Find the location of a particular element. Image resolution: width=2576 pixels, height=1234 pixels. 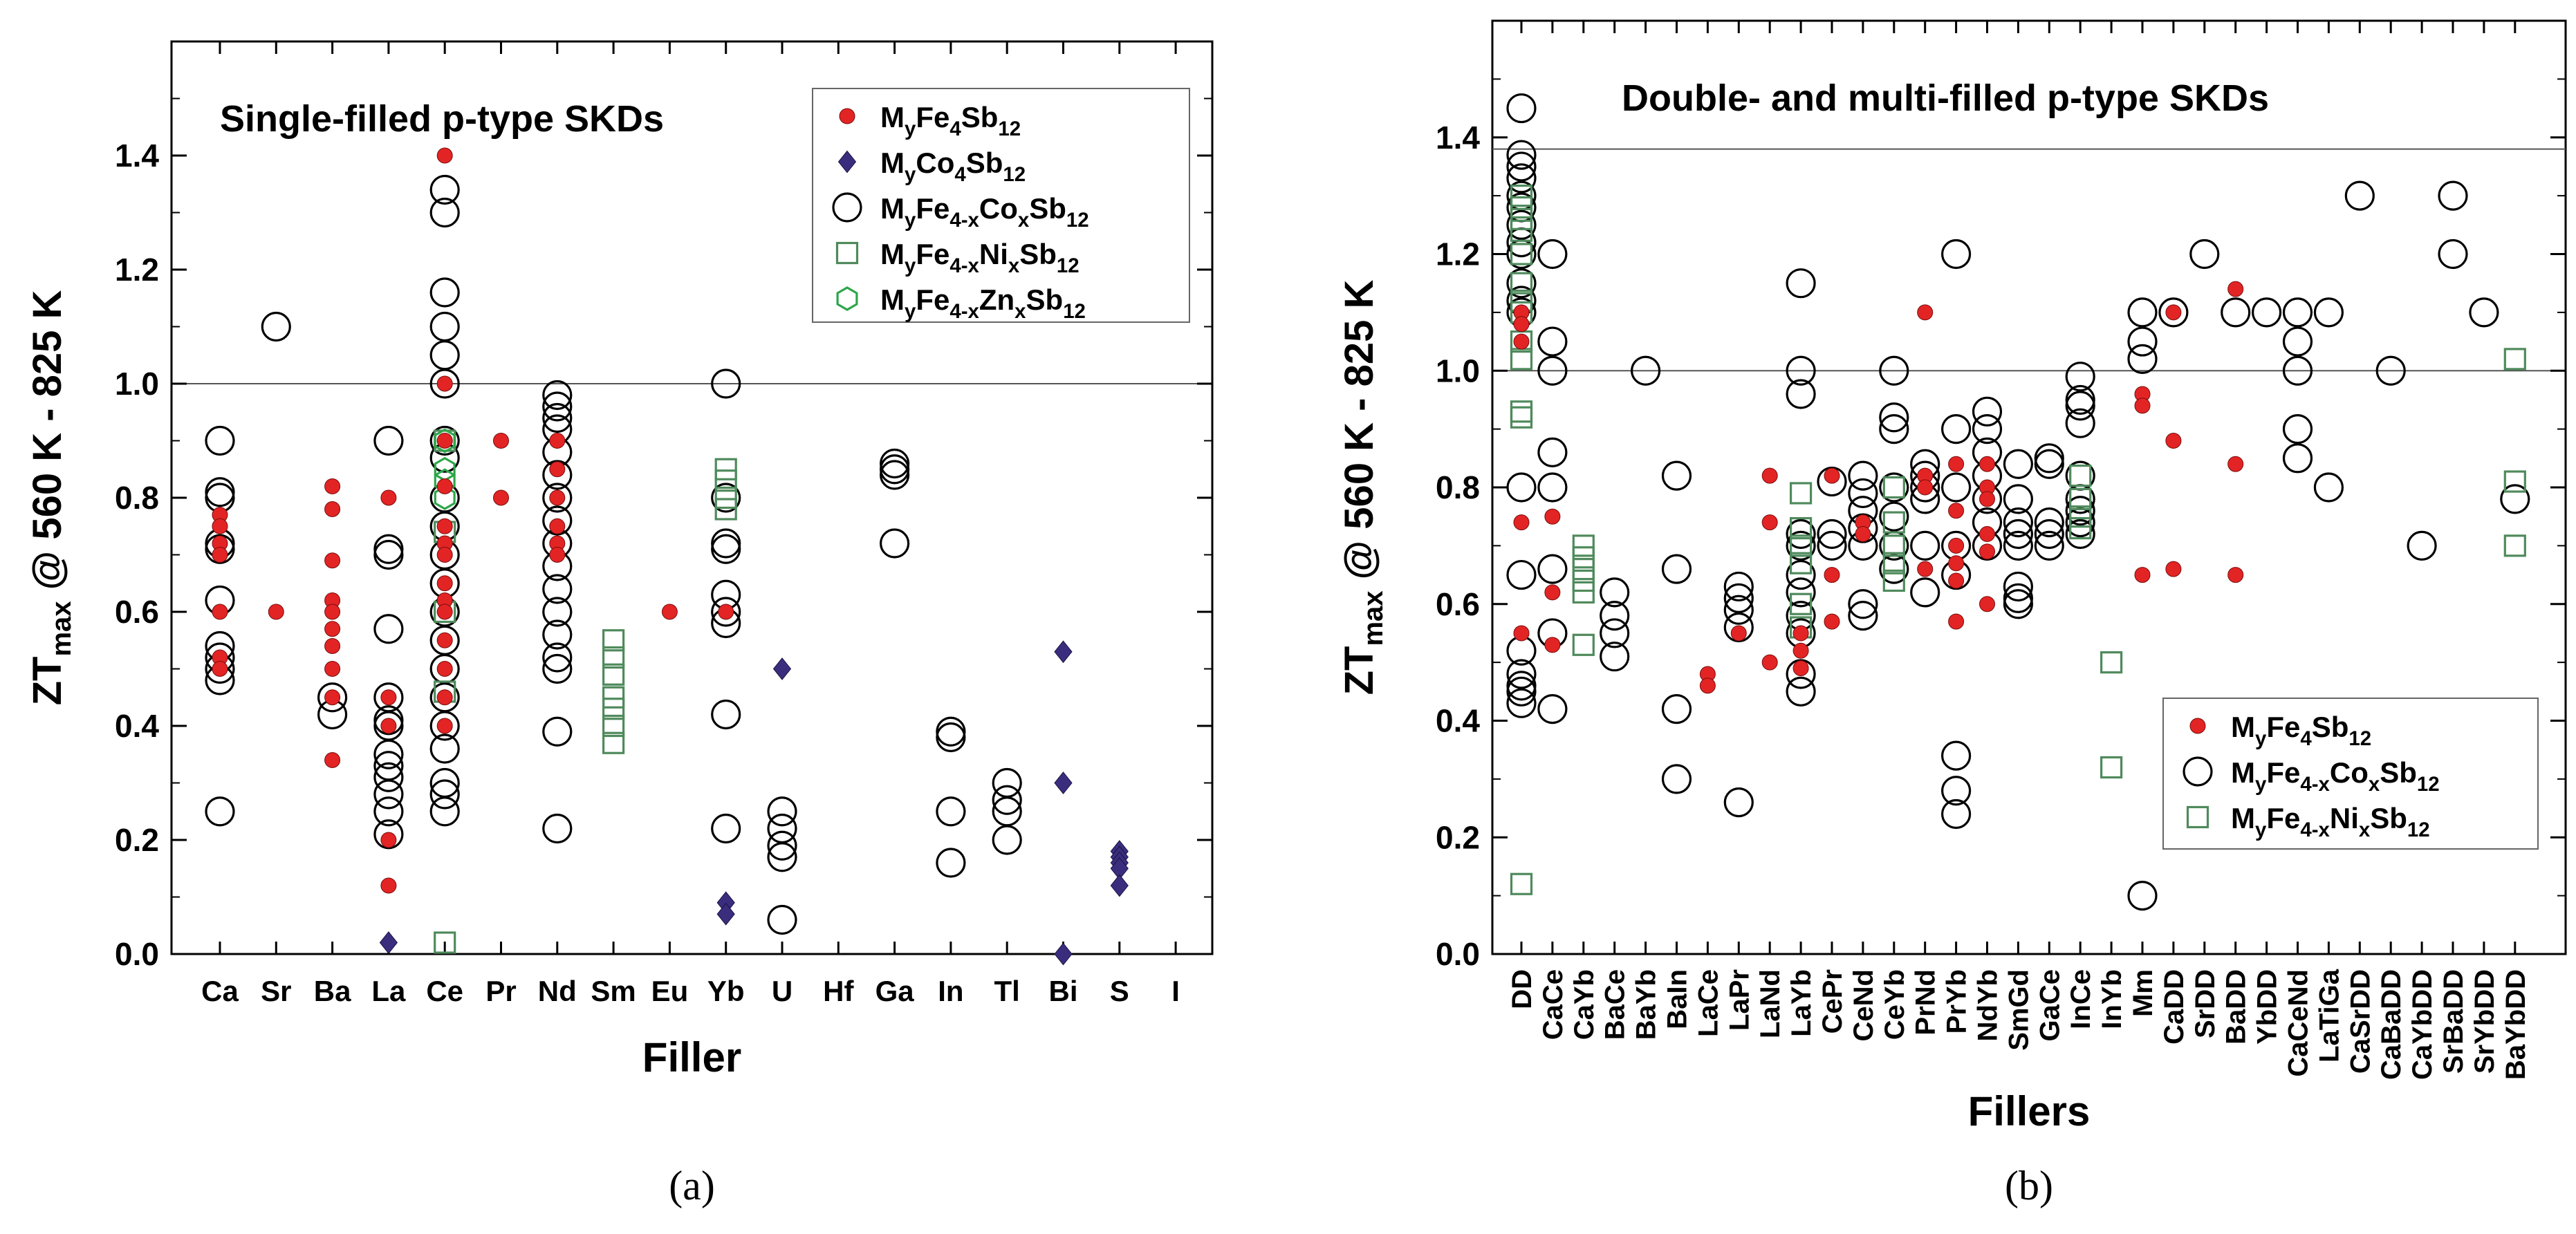

b-xtick-label-caybdd: CaYbDD is located at coordinates (2423, 1024).